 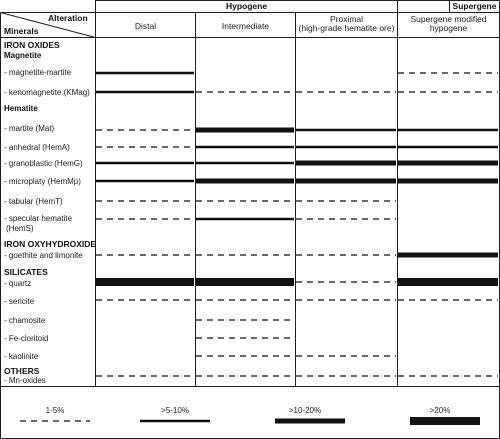 What do you see at coordinates (50, 244) in the screenshot?
I see `group-iron-oxyhydroxide: IRON OXYHYDROXIDE` at bounding box center [50, 244].